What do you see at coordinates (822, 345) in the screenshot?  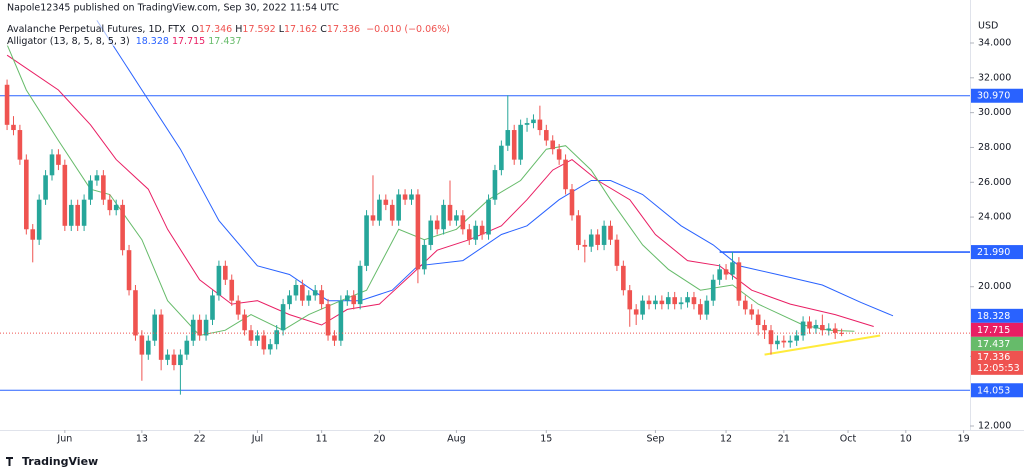 I see `trendline` at bounding box center [822, 345].